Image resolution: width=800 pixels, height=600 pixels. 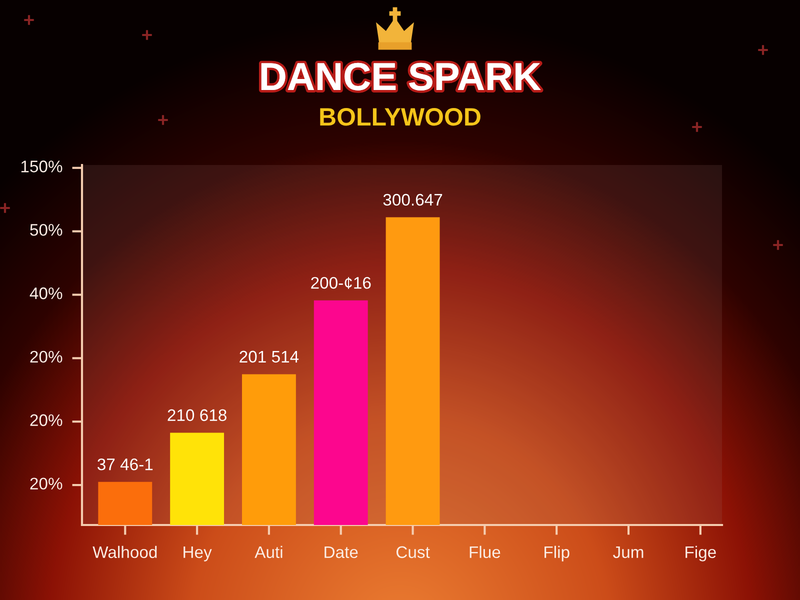 What do you see at coordinates (269, 356) in the screenshot?
I see `annotation: 201 514` at bounding box center [269, 356].